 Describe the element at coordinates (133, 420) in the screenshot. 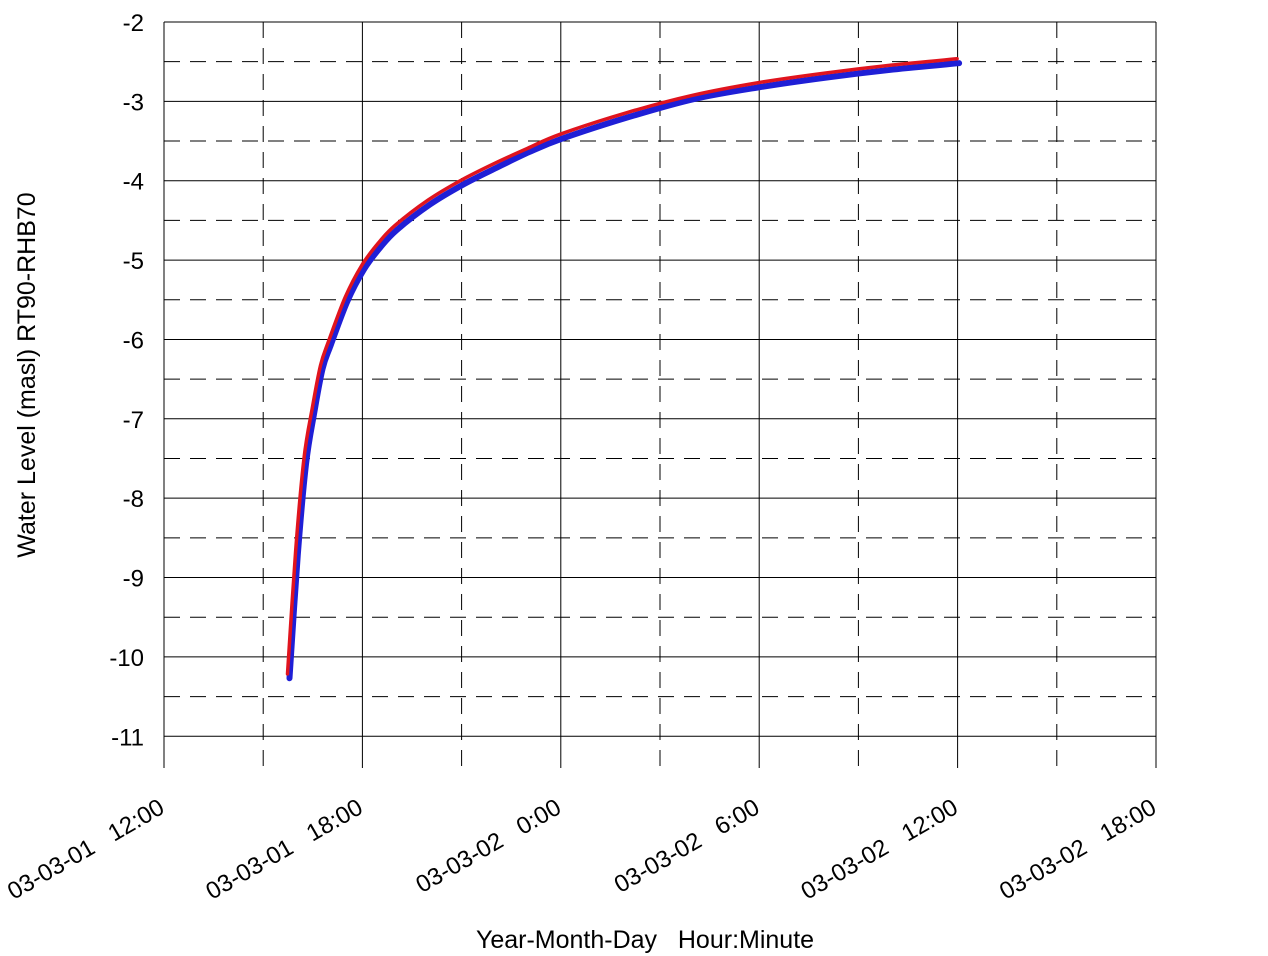

I see `y-tick-label: -7` at that location.